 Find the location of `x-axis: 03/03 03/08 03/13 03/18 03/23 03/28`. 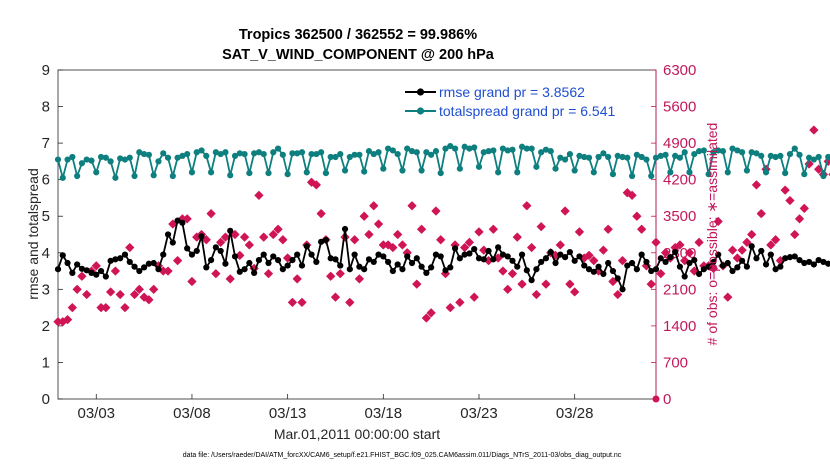

x-axis: 03/03 03/08 03/13 03/18 03/23 03/28 is located at coordinates (335, 408).